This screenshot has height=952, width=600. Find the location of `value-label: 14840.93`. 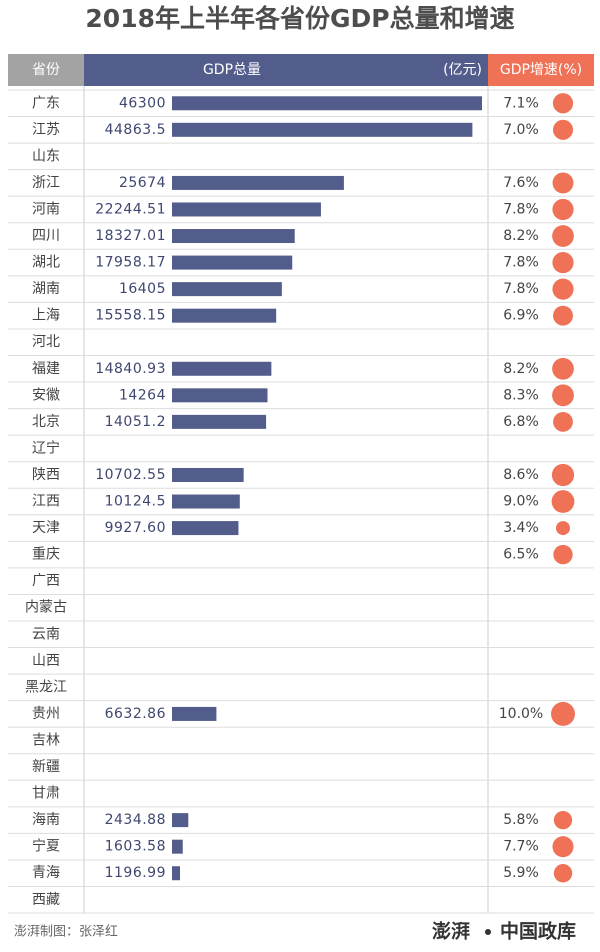

value-label: 14840.93 is located at coordinates (130, 369).